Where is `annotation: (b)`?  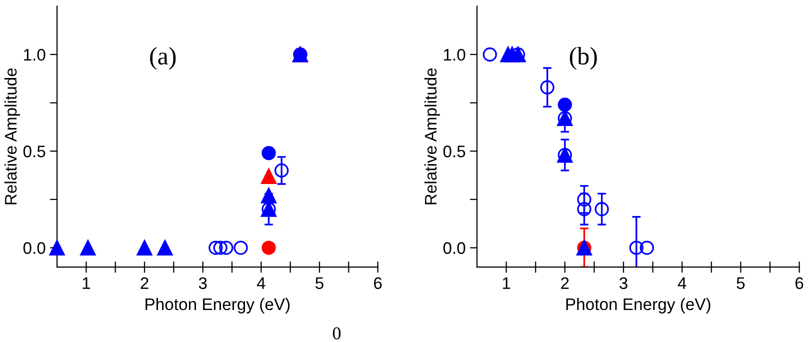
annotation: (b) is located at coordinates (583, 58).